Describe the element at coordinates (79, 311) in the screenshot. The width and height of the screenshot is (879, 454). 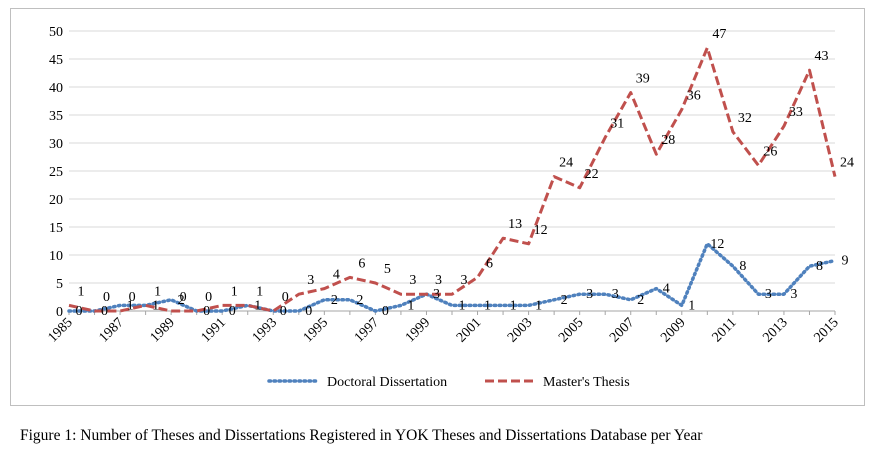
I see `data-label-s0-1985: 0` at that location.